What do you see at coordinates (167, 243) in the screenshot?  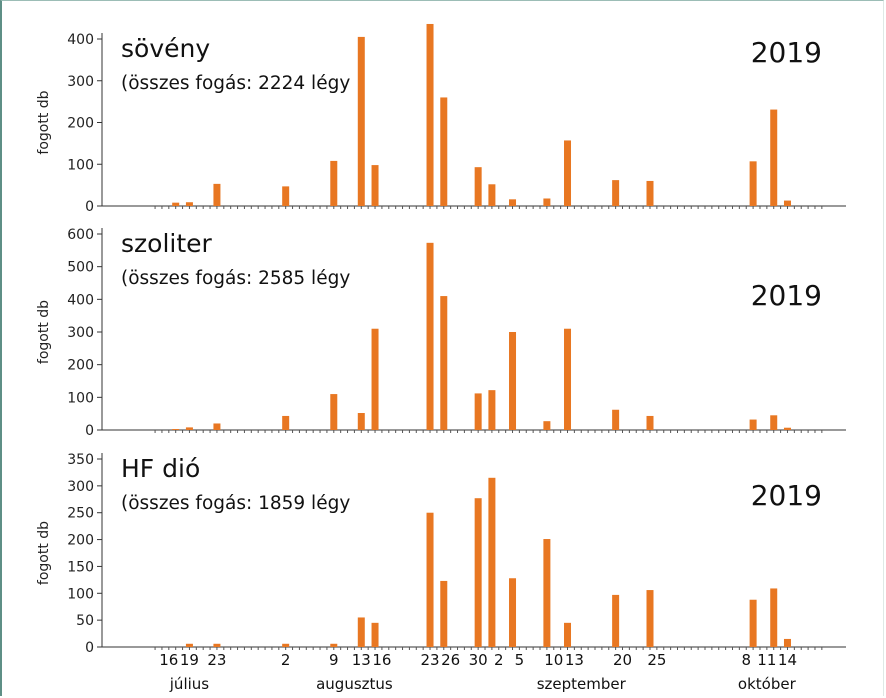 I see `site-name: szoliter` at bounding box center [167, 243].